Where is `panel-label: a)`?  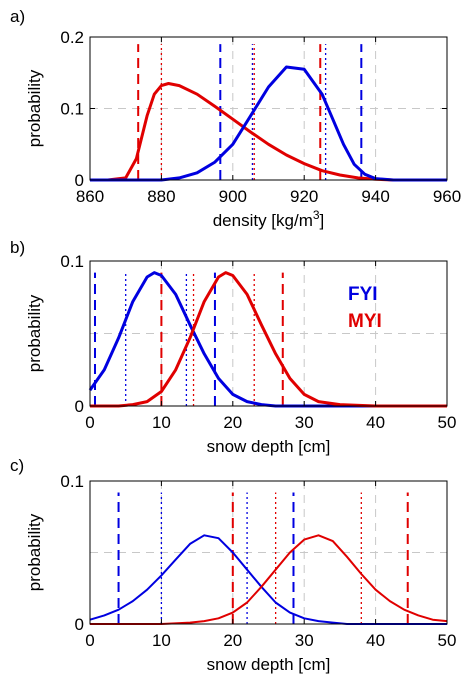 panel-label: a) is located at coordinates (17, 16).